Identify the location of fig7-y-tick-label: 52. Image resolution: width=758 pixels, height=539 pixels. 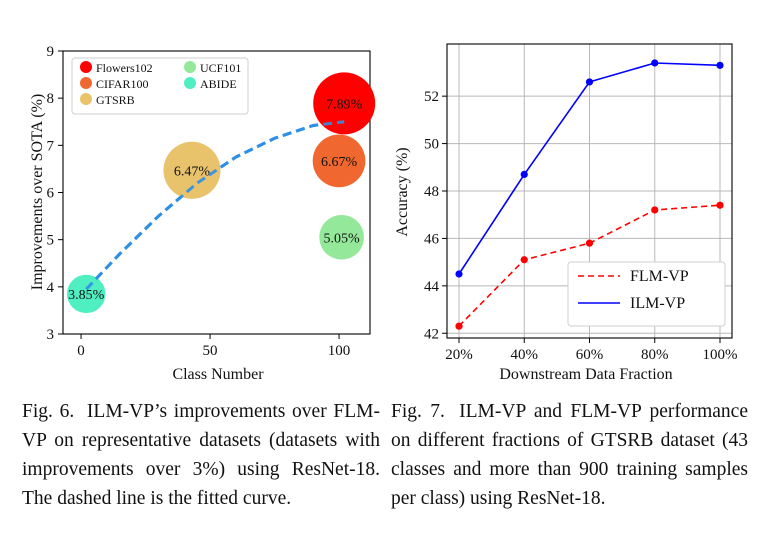
(431, 97).